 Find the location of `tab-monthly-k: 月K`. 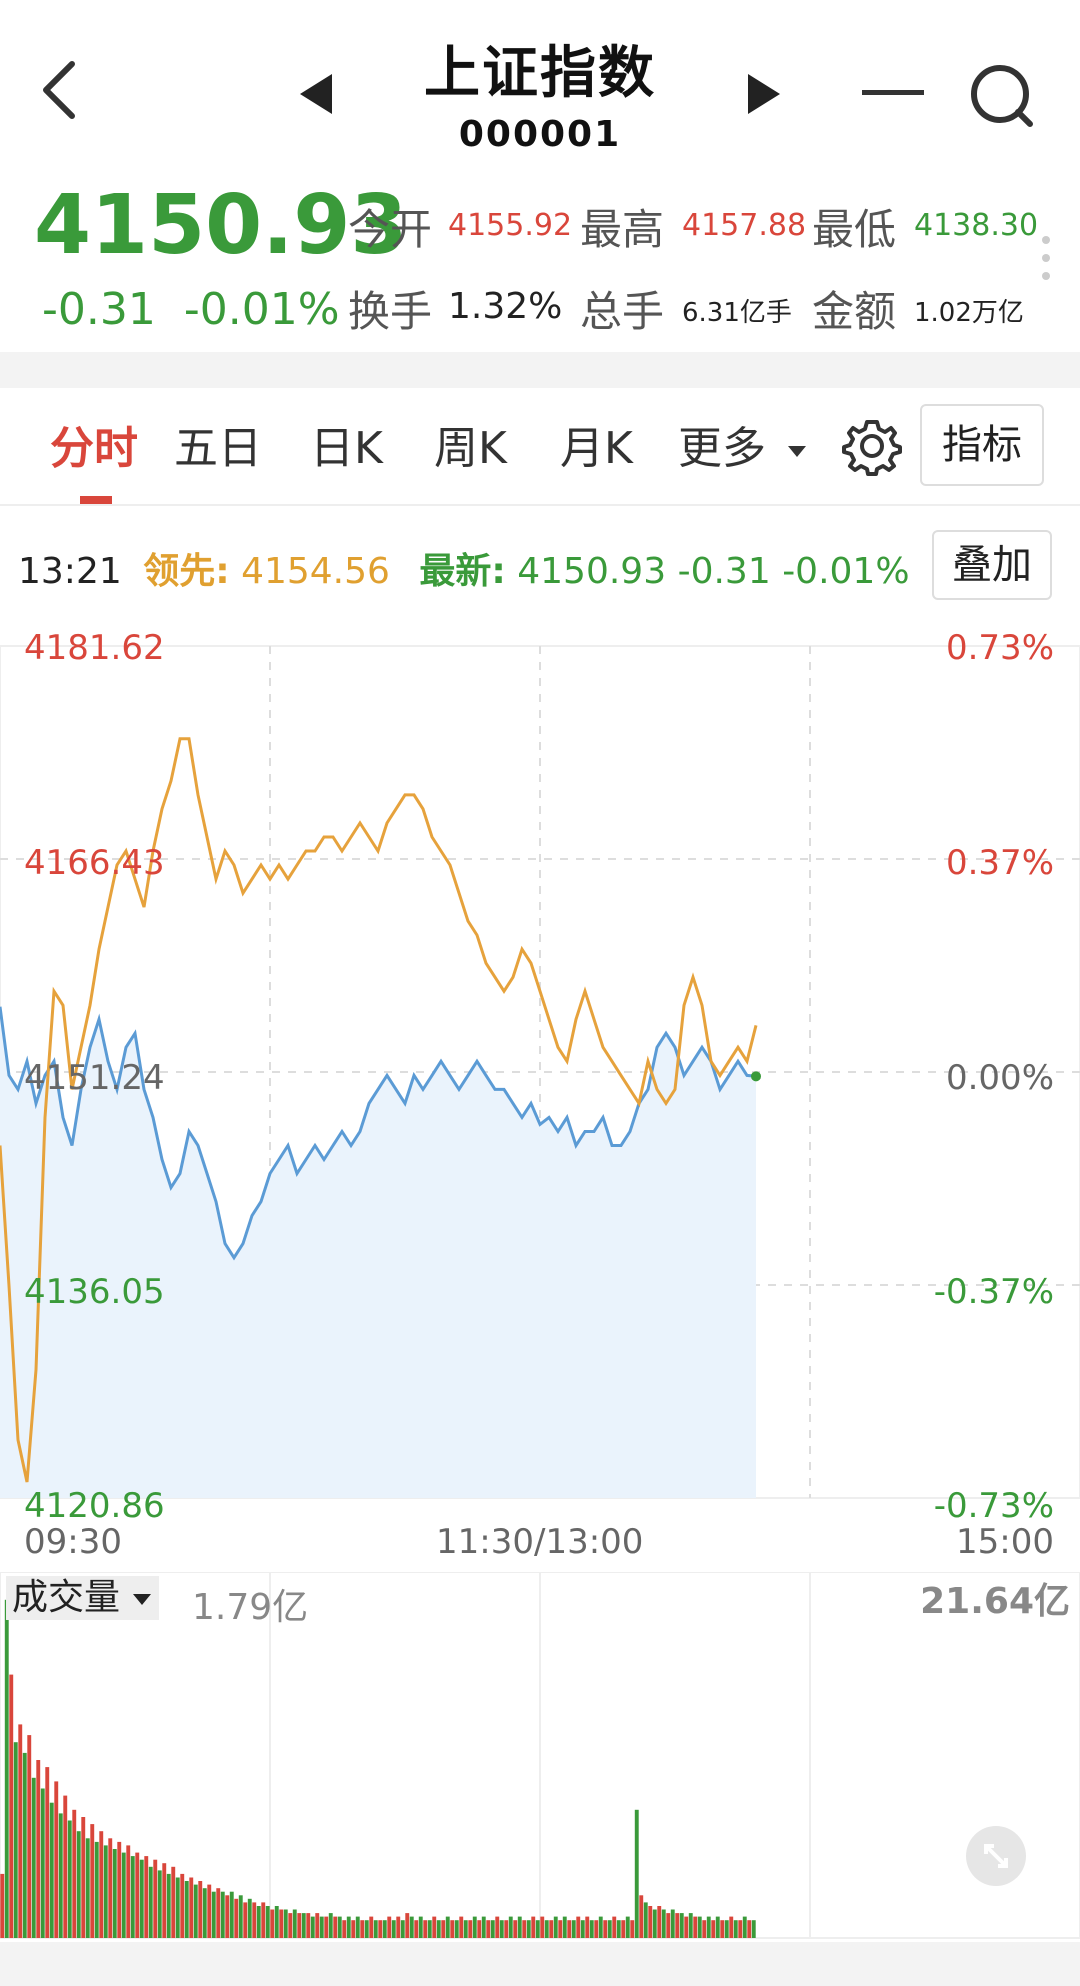

tab-monthly-k: 月K is located at coordinates (596, 448).